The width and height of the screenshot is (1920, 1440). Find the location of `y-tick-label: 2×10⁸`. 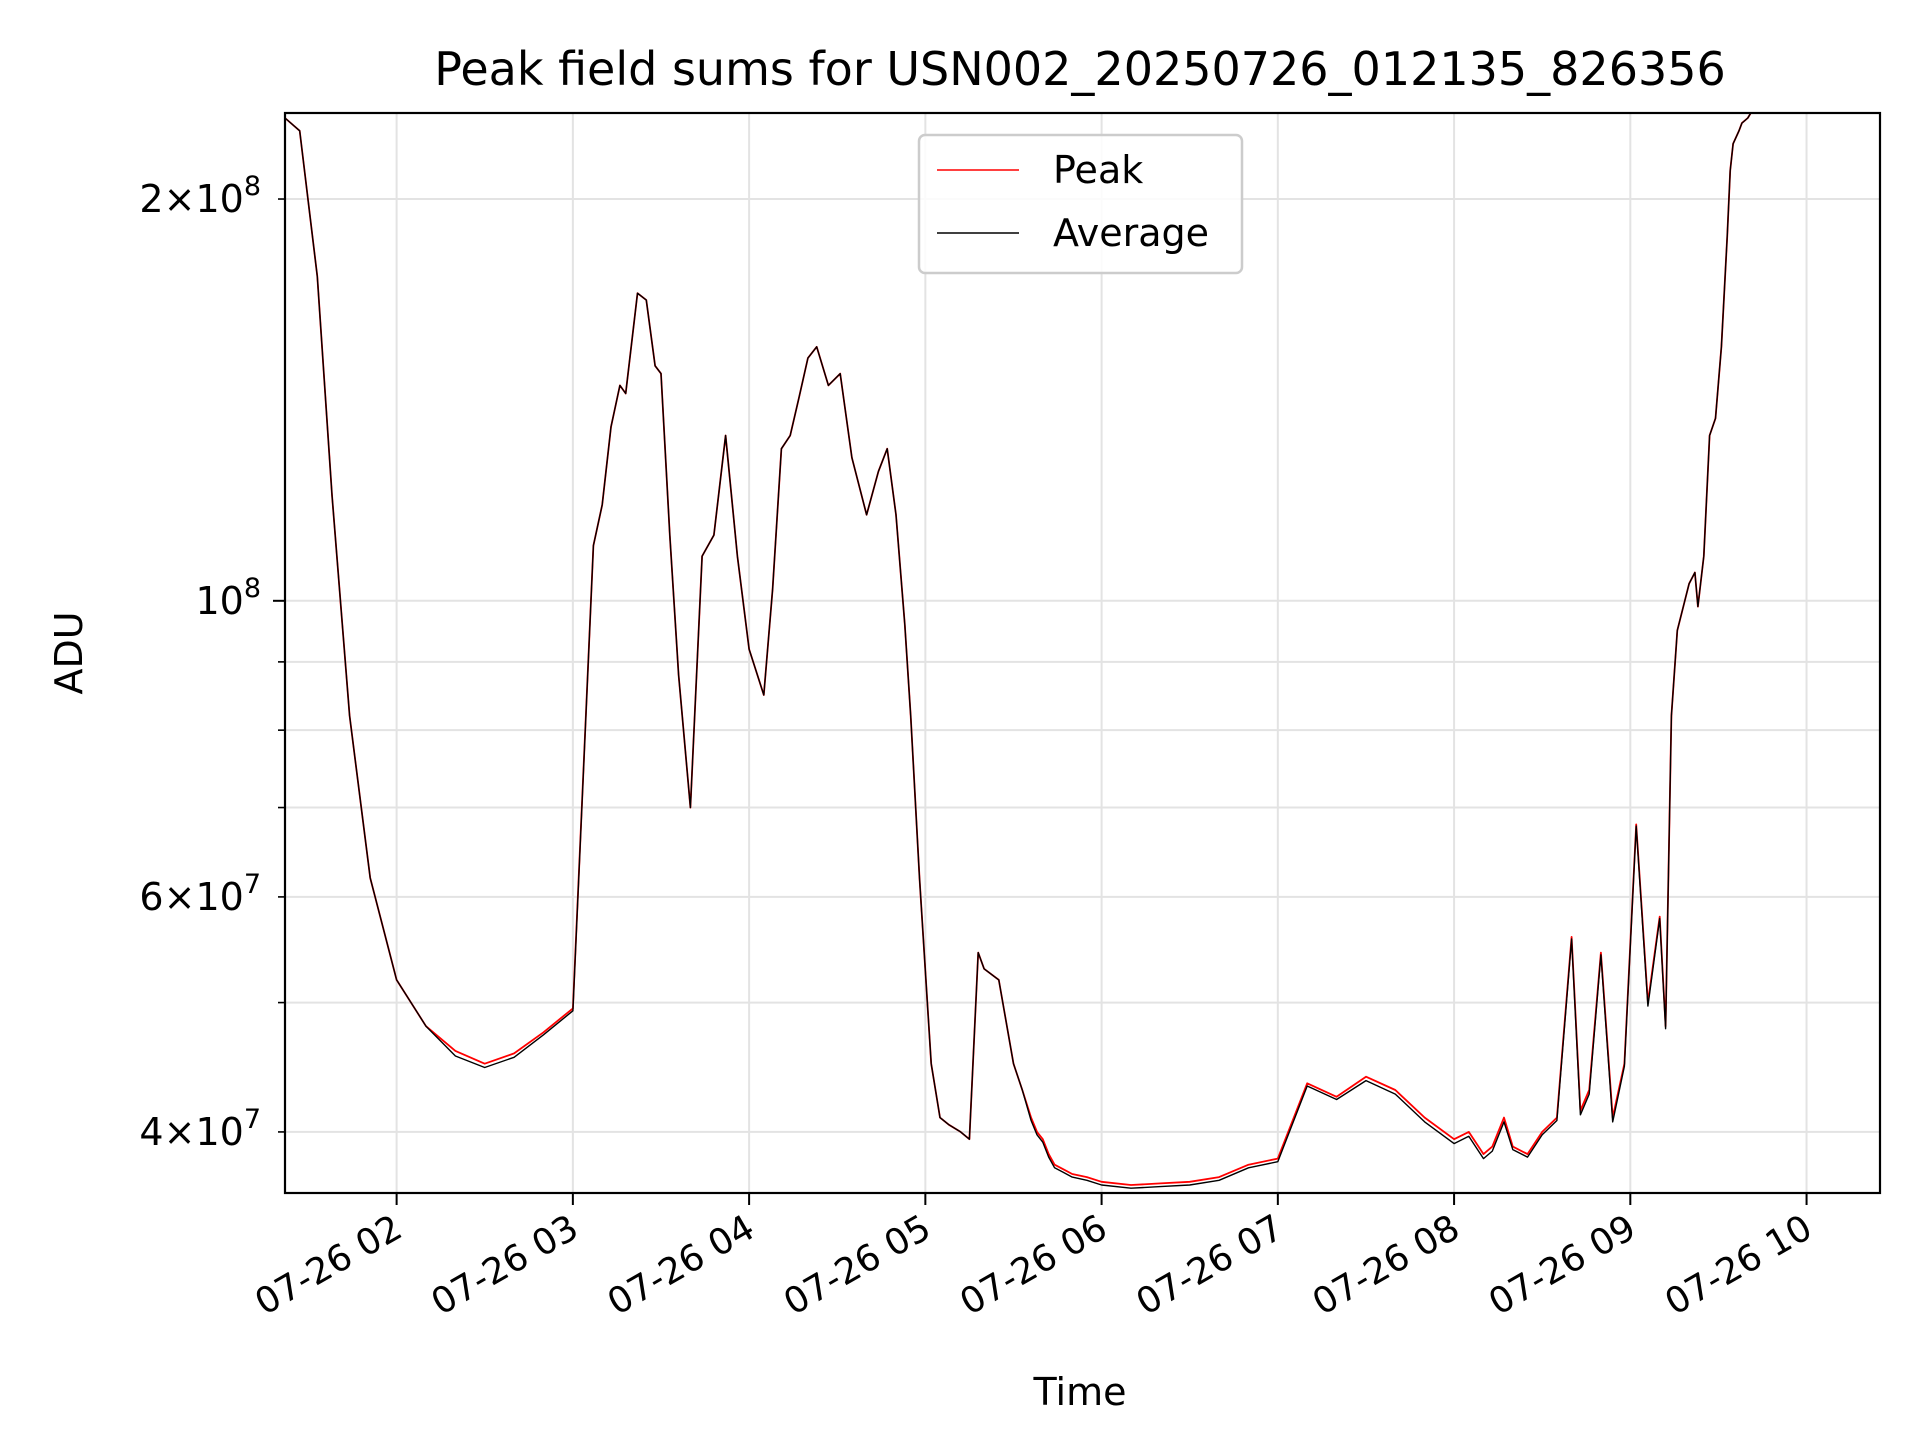

y-tick-label: 2×10⁸ is located at coordinates (200, 196).